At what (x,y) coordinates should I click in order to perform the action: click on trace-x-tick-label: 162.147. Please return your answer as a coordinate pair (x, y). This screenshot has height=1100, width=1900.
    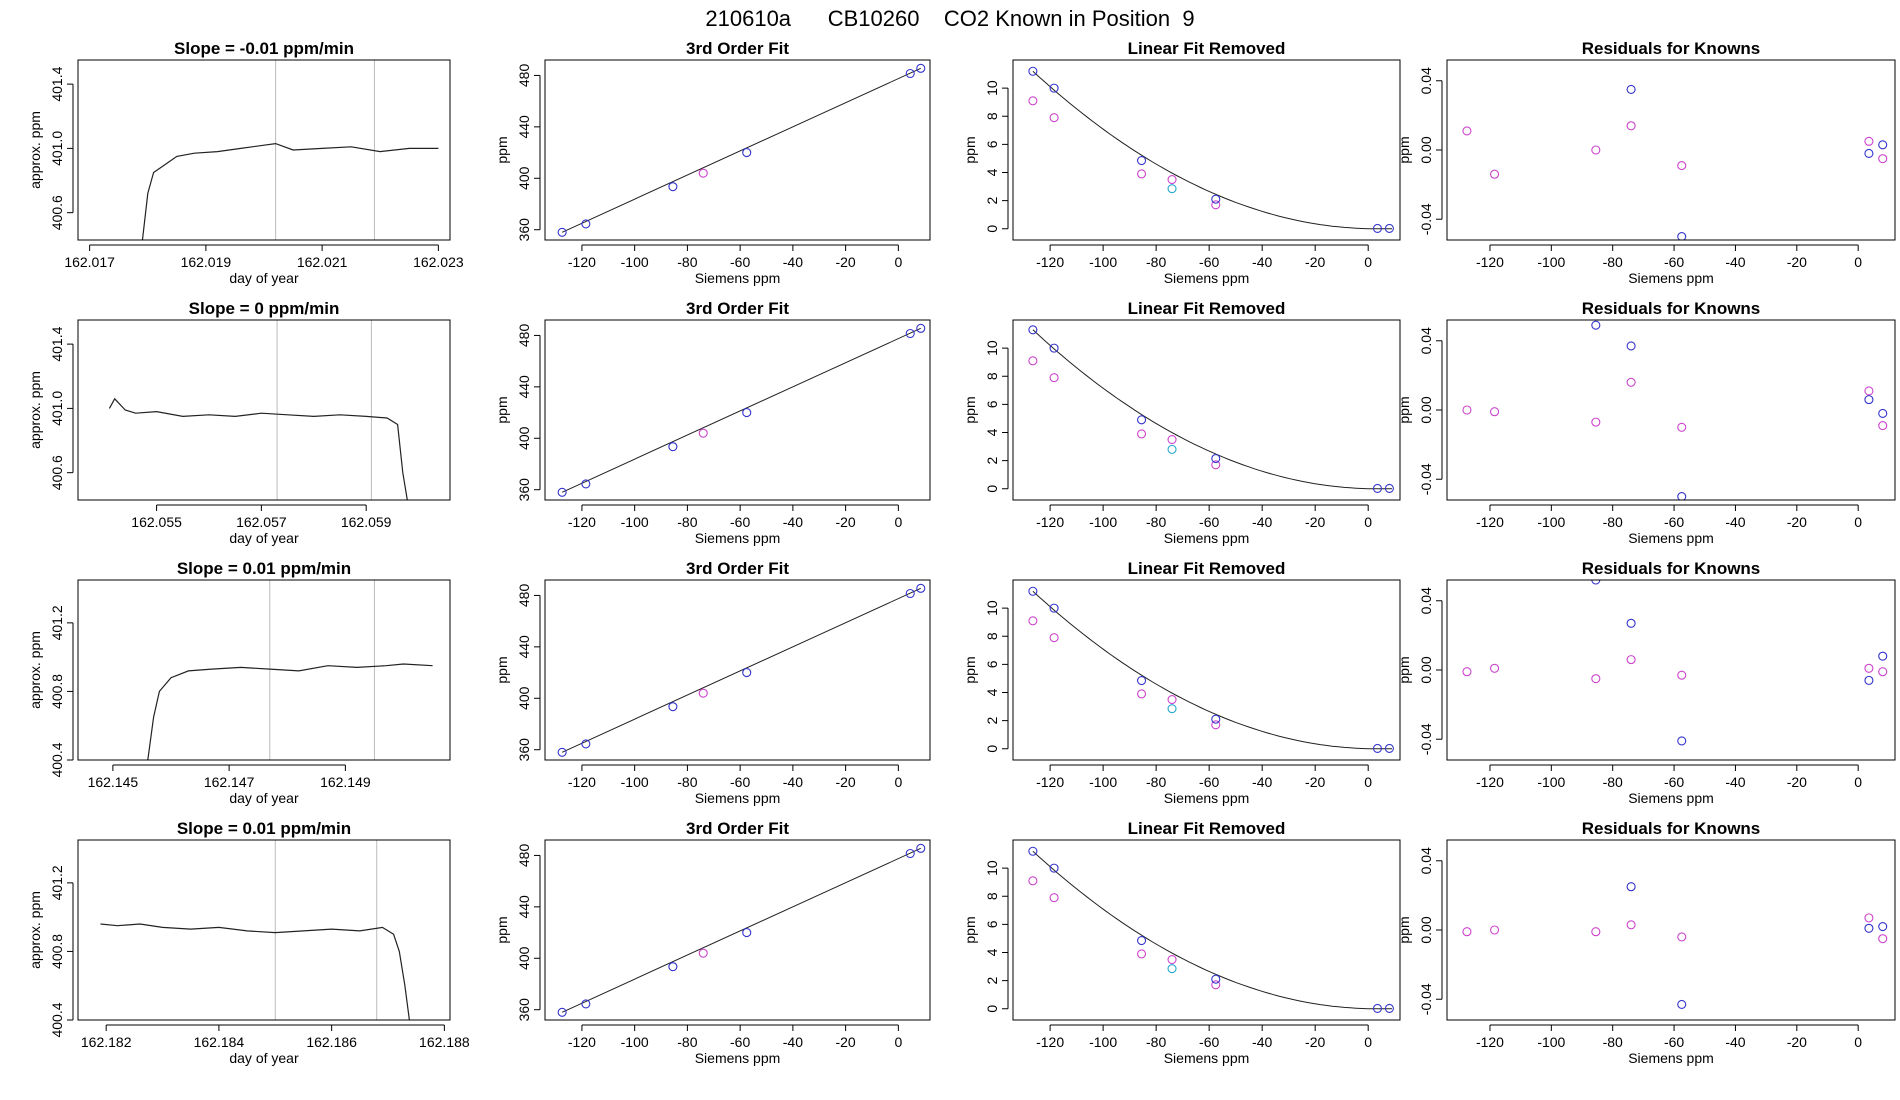
    Looking at the image, I should click on (229, 782).